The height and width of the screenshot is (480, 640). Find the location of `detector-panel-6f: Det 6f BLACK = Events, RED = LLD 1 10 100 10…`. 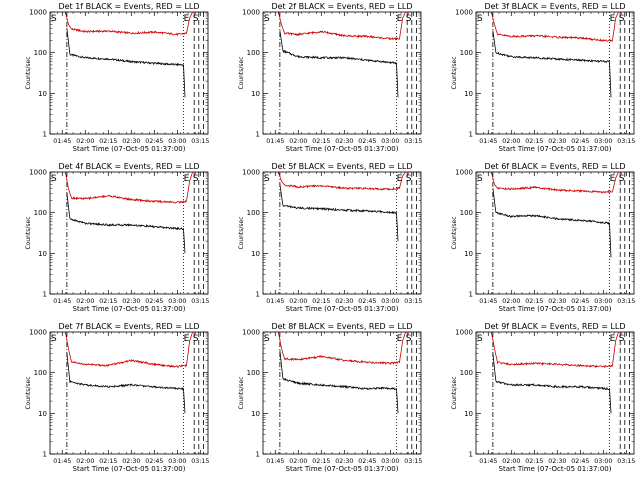

detector-panel-6f: Det 6f BLACK = Events, RED = LLD 1 10 100 10… is located at coordinates (543, 237).